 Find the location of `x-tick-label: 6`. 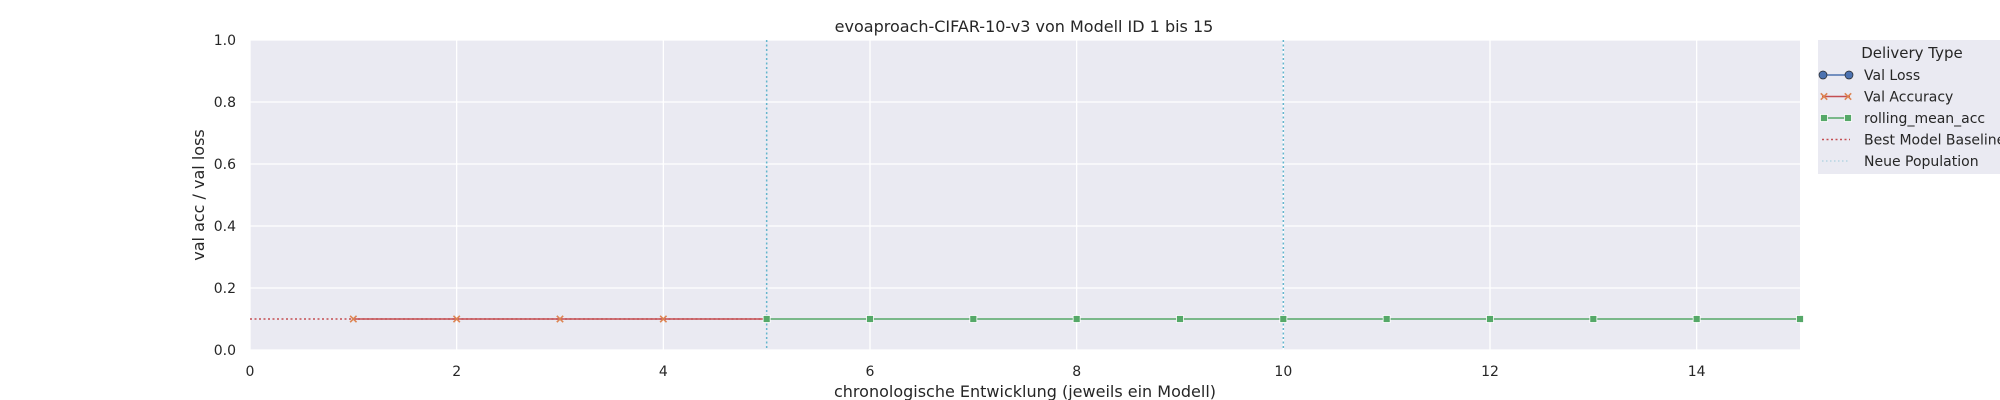

x-tick-label: 6 is located at coordinates (870, 372).